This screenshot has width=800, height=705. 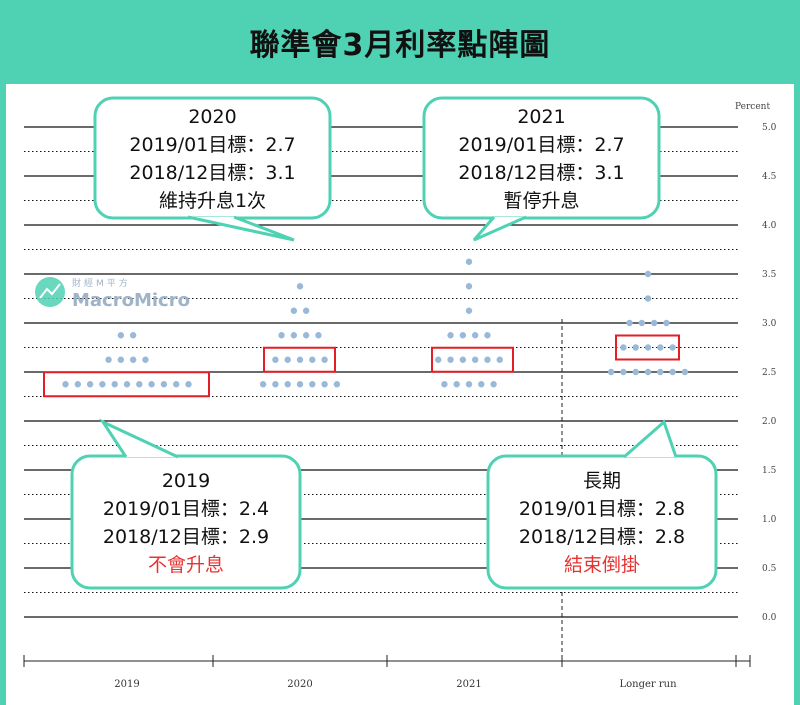 What do you see at coordinates (299, 684) in the screenshot?
I see `x-category-label: 2020` at bounding box center [299, 684].